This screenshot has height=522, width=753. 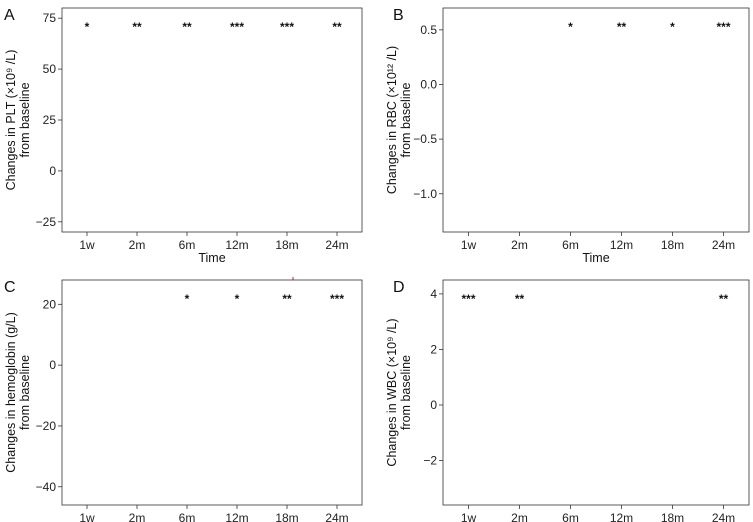 I want to click on panel-b-x-tick-label: 1w, so click(x=469, y=245).